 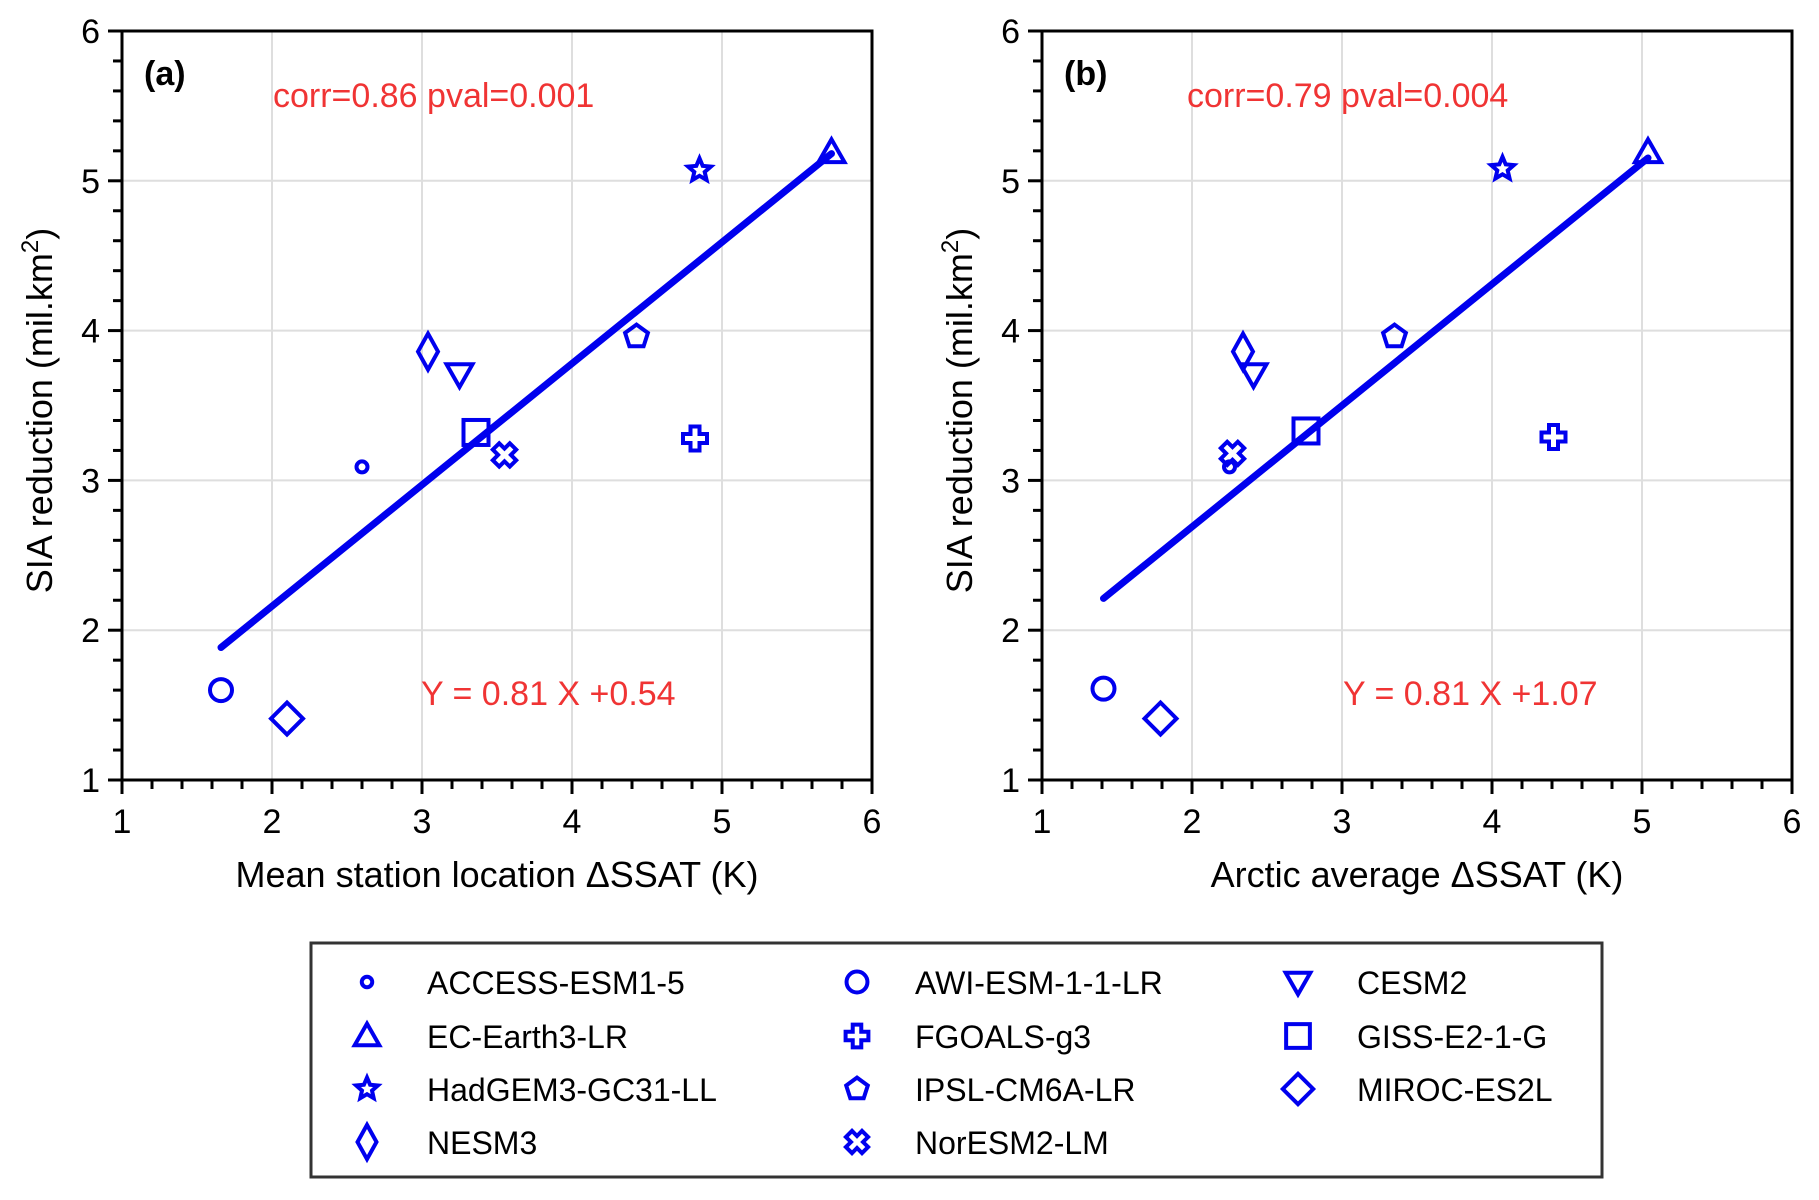 I want to click on y-axis-label-superscript: 2, so click(x=30, y=246).